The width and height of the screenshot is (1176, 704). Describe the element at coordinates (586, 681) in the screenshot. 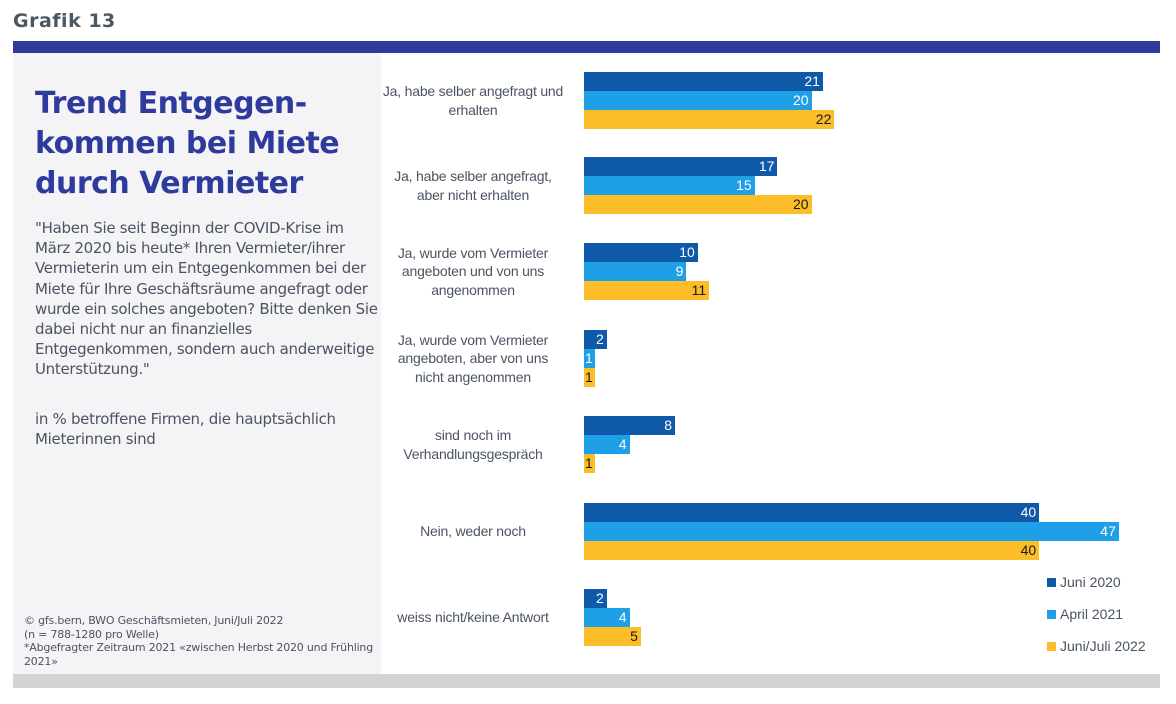

I see `footer-rule` at that location.